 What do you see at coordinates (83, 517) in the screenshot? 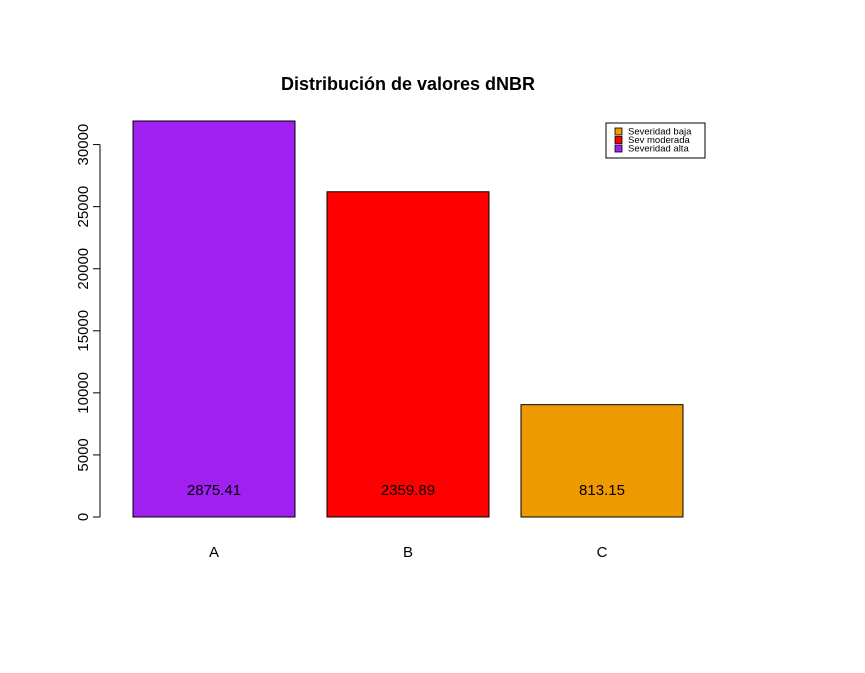
I see `y-tick-label: 0` at bounding box center [83, 517].